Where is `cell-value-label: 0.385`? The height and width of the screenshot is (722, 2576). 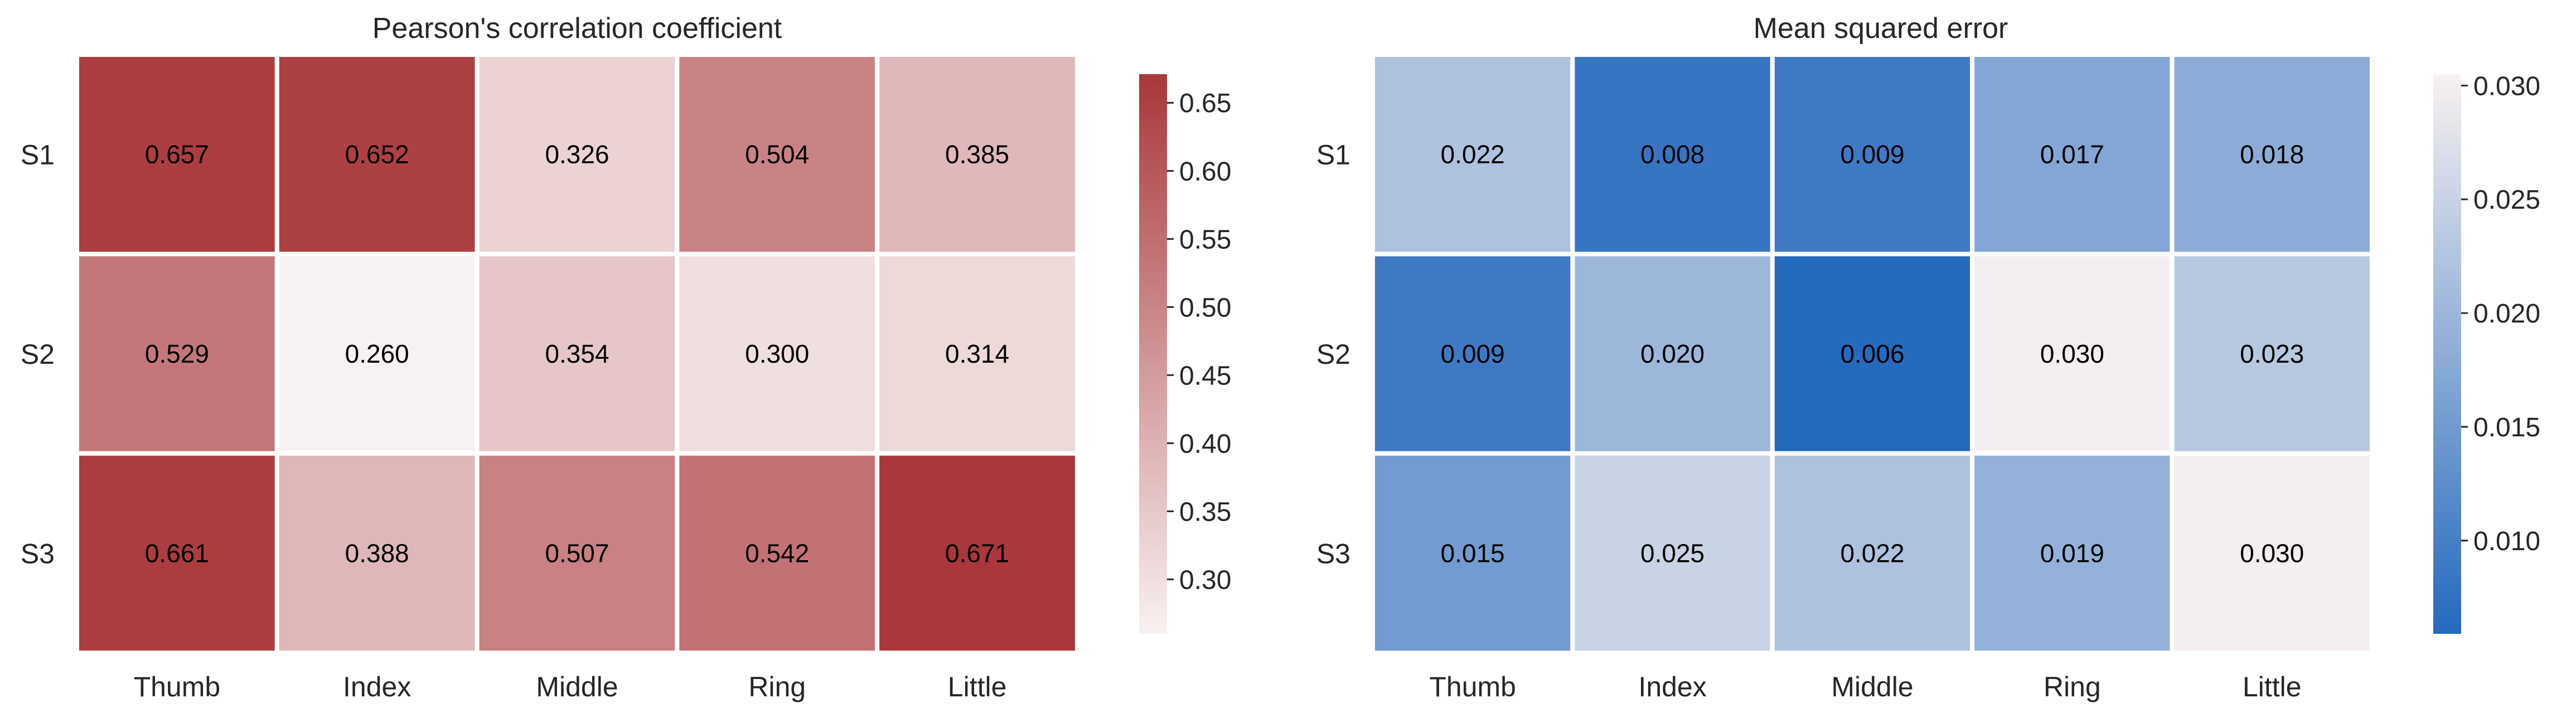
cell-value-label: 0.385 is located at coordinates (977, 155).